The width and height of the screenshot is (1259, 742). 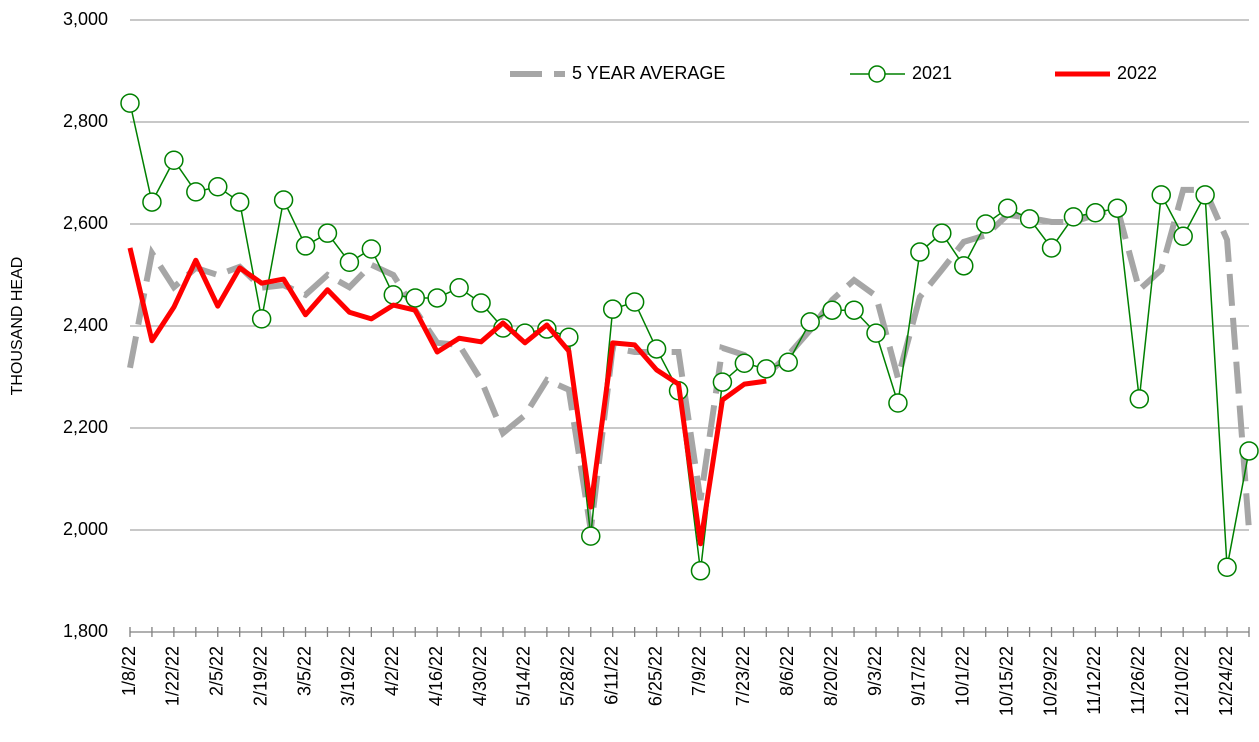 I want to click on x-tick-label: 12/10/22, so click(x=1182, y=681).